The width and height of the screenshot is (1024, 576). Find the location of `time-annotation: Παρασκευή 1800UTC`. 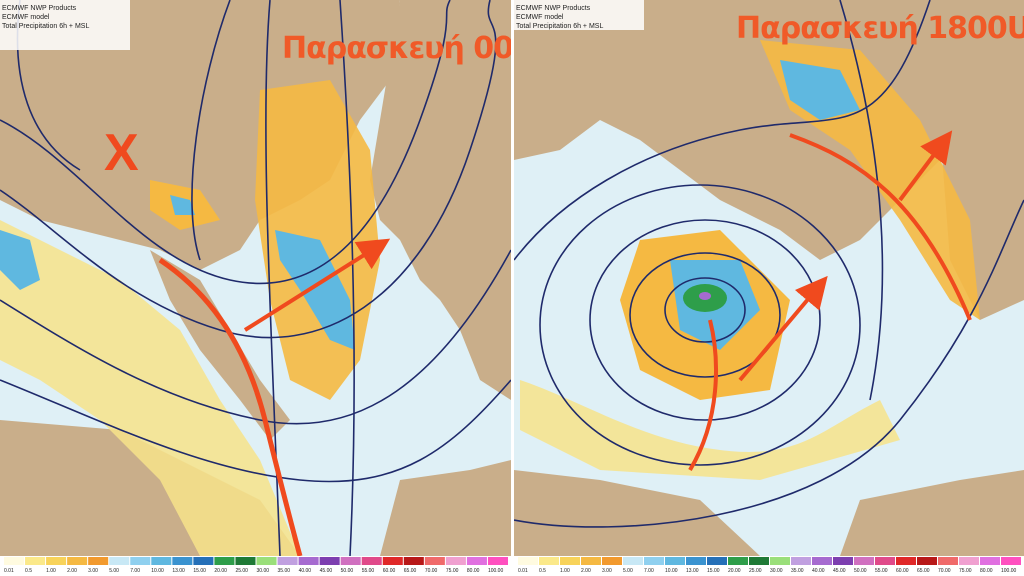

time-annotation: Παρασκευή 1800UTC is located at coordinates (880, 28).